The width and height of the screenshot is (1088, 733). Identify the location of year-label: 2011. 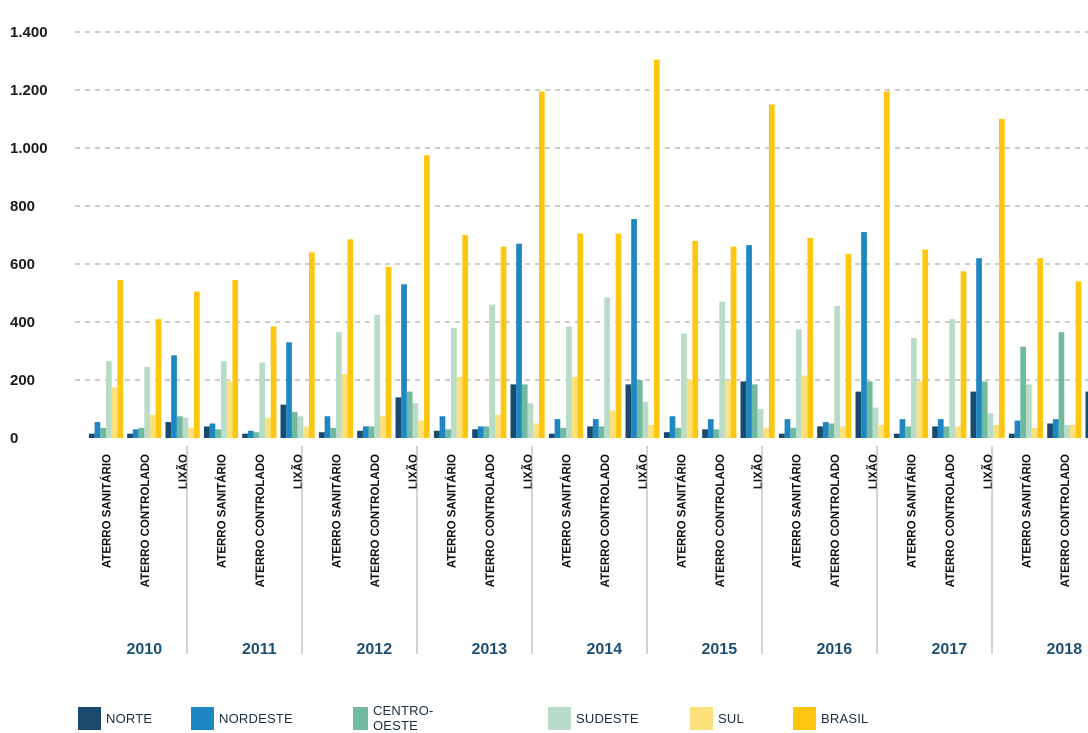
(259, 649).